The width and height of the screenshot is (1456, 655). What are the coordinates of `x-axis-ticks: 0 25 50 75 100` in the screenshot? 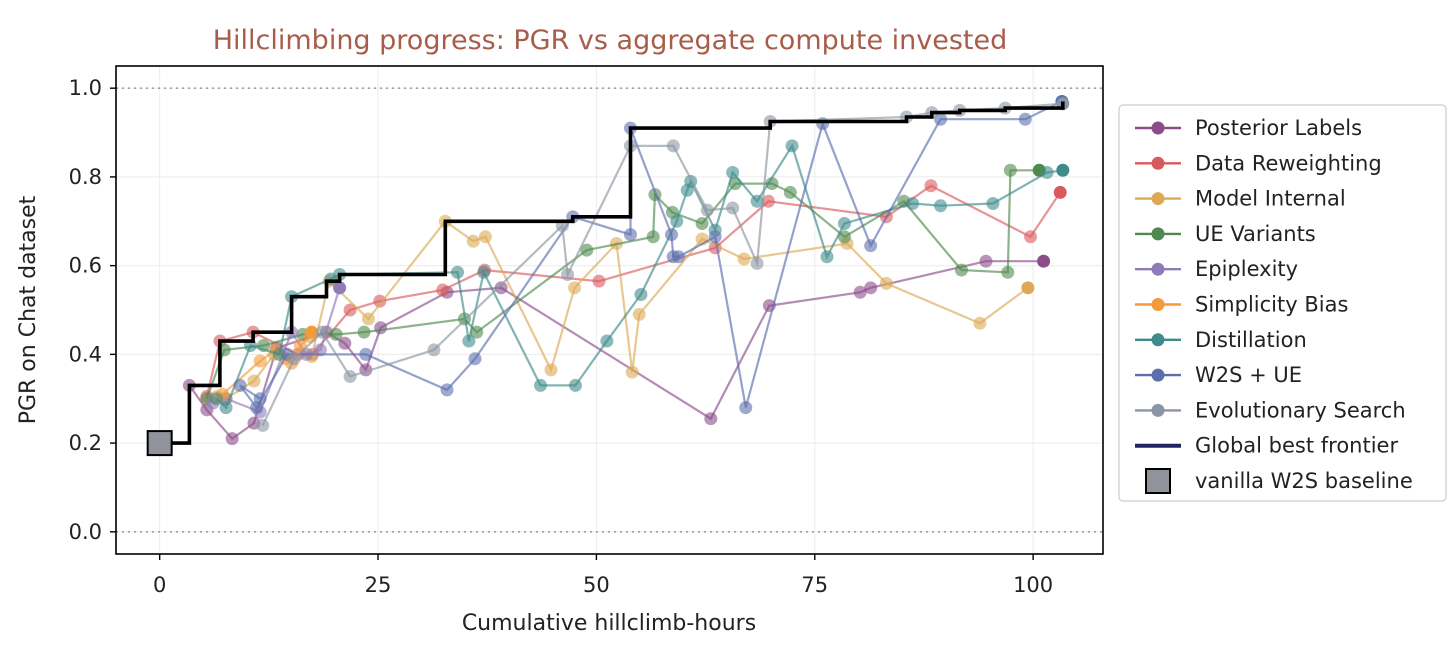 It's located at (603, 575).